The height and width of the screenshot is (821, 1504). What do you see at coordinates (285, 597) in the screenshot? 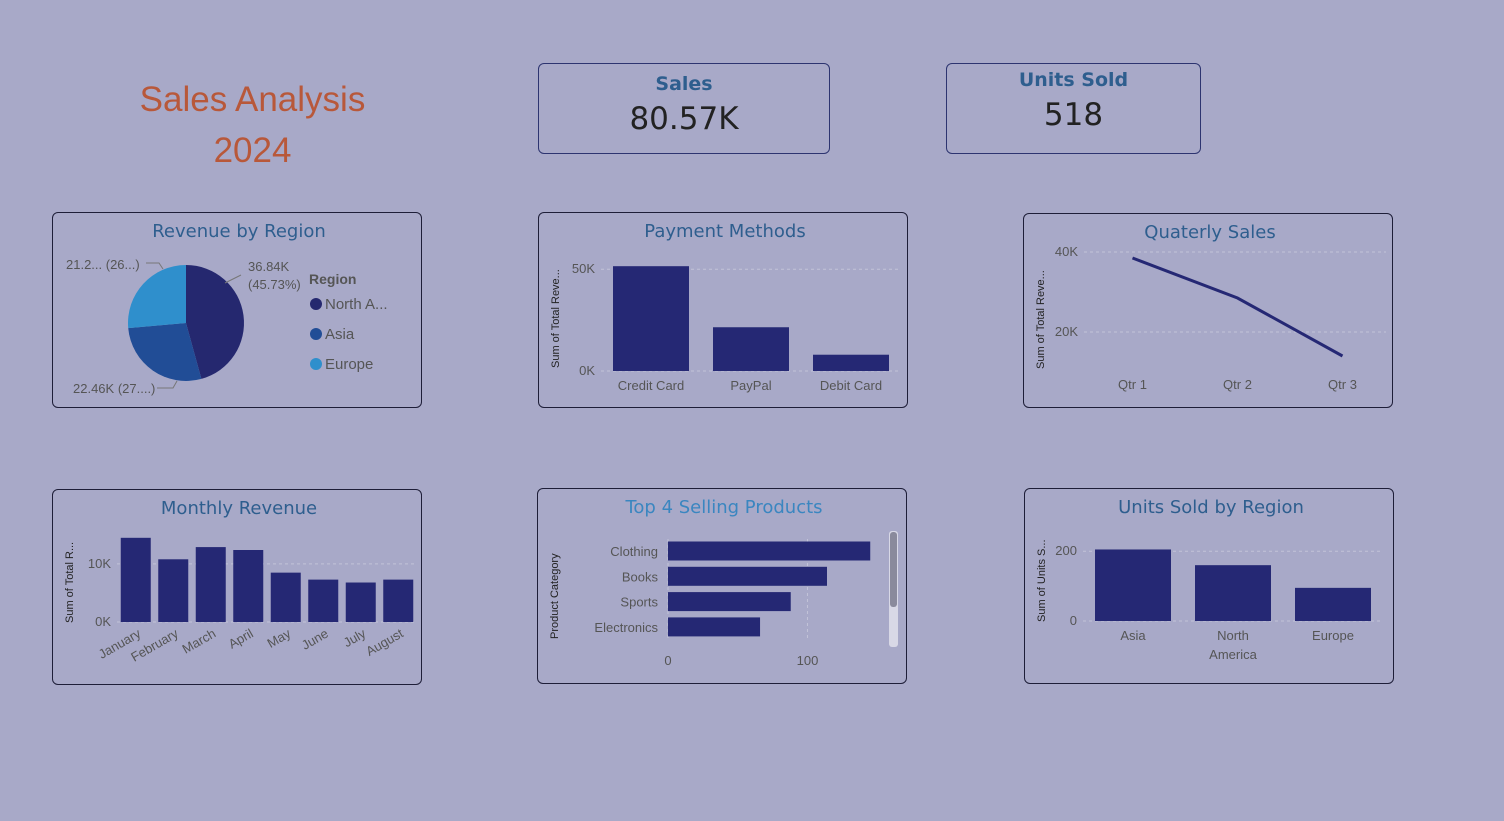
I see `bar-may` at bounding box center [285, 597].